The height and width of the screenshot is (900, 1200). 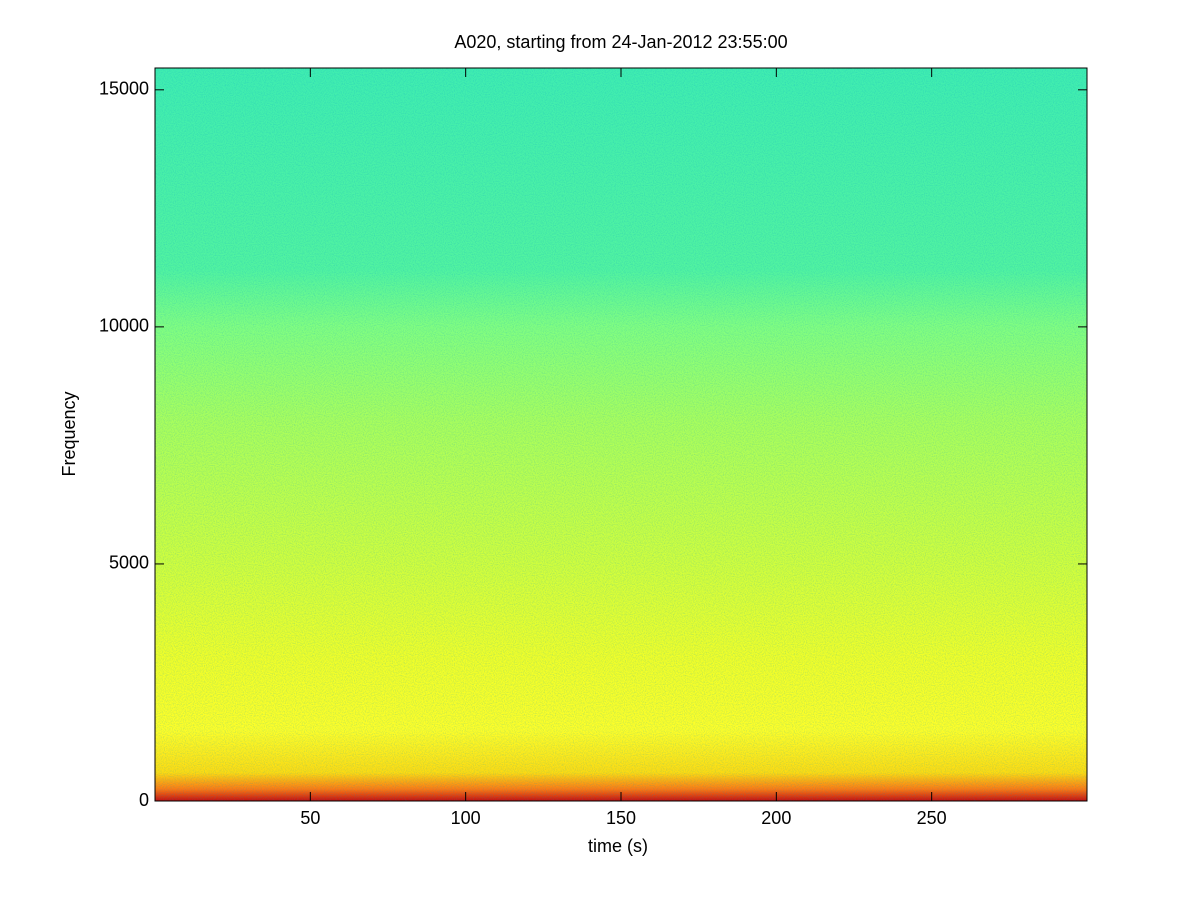 What do you see at coordinates (932, 818) in the screenshot?
I see `x-tick-label: 250` at bounding box center [932, 818].